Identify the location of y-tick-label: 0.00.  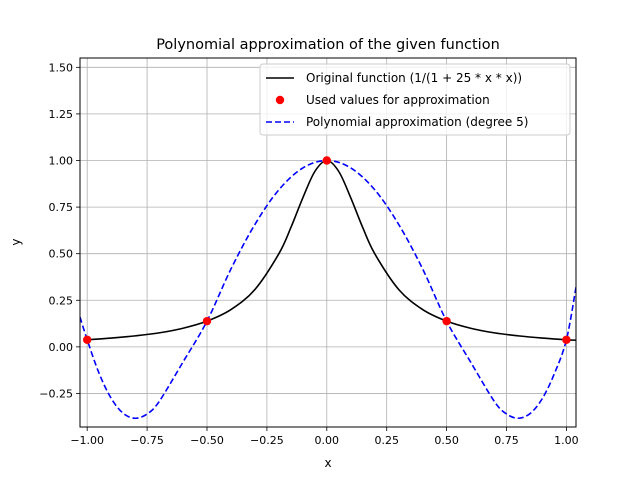
(61, 347).